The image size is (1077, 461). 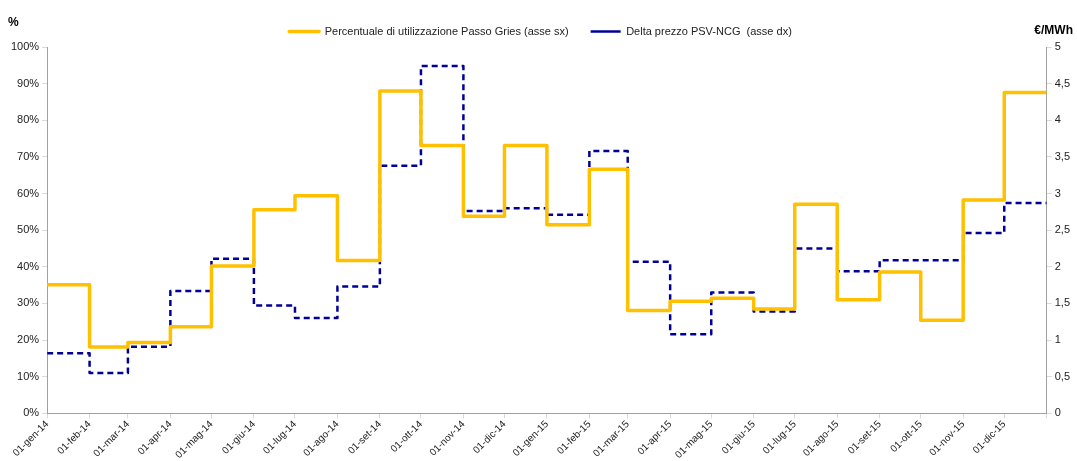 What do you see at coordinates (1057, 339) in the screenshot?
I see `y2-tick-label: 1` at bounding box center [1057, 339].